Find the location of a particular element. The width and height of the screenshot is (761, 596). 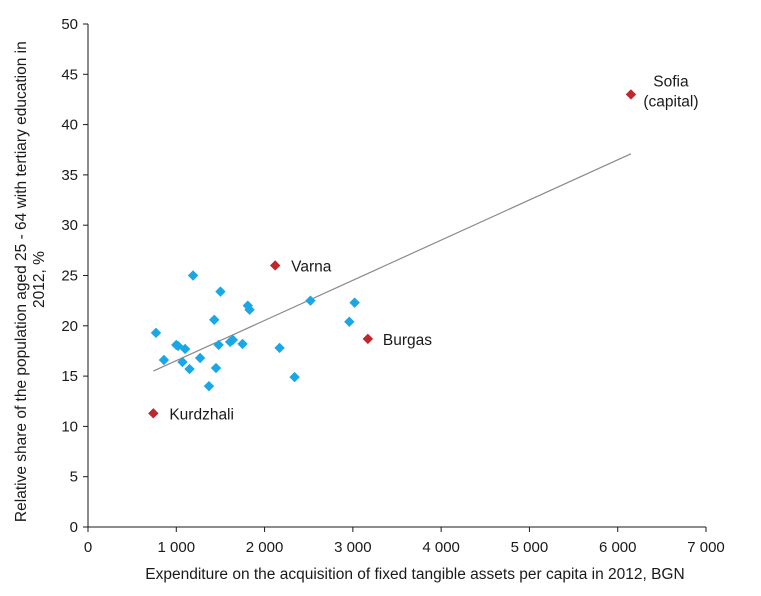

y-tick-label: 40 is located at coordinates (69, 125).